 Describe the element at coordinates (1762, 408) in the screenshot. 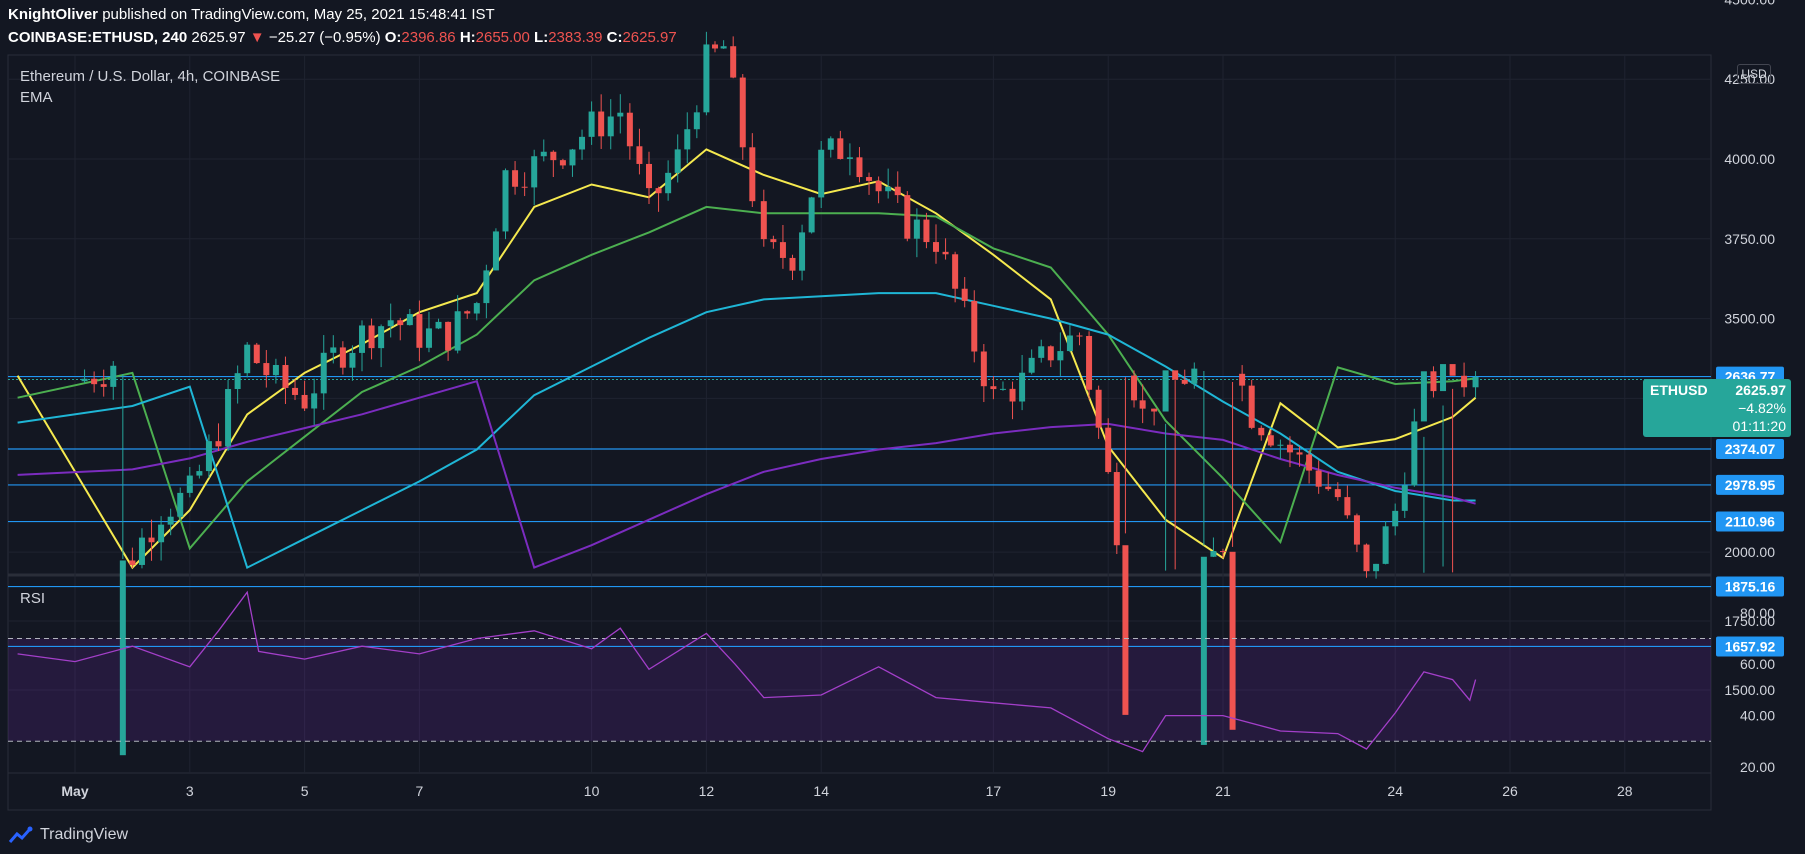

I see `price-tag-change: −4.82%` at that location.